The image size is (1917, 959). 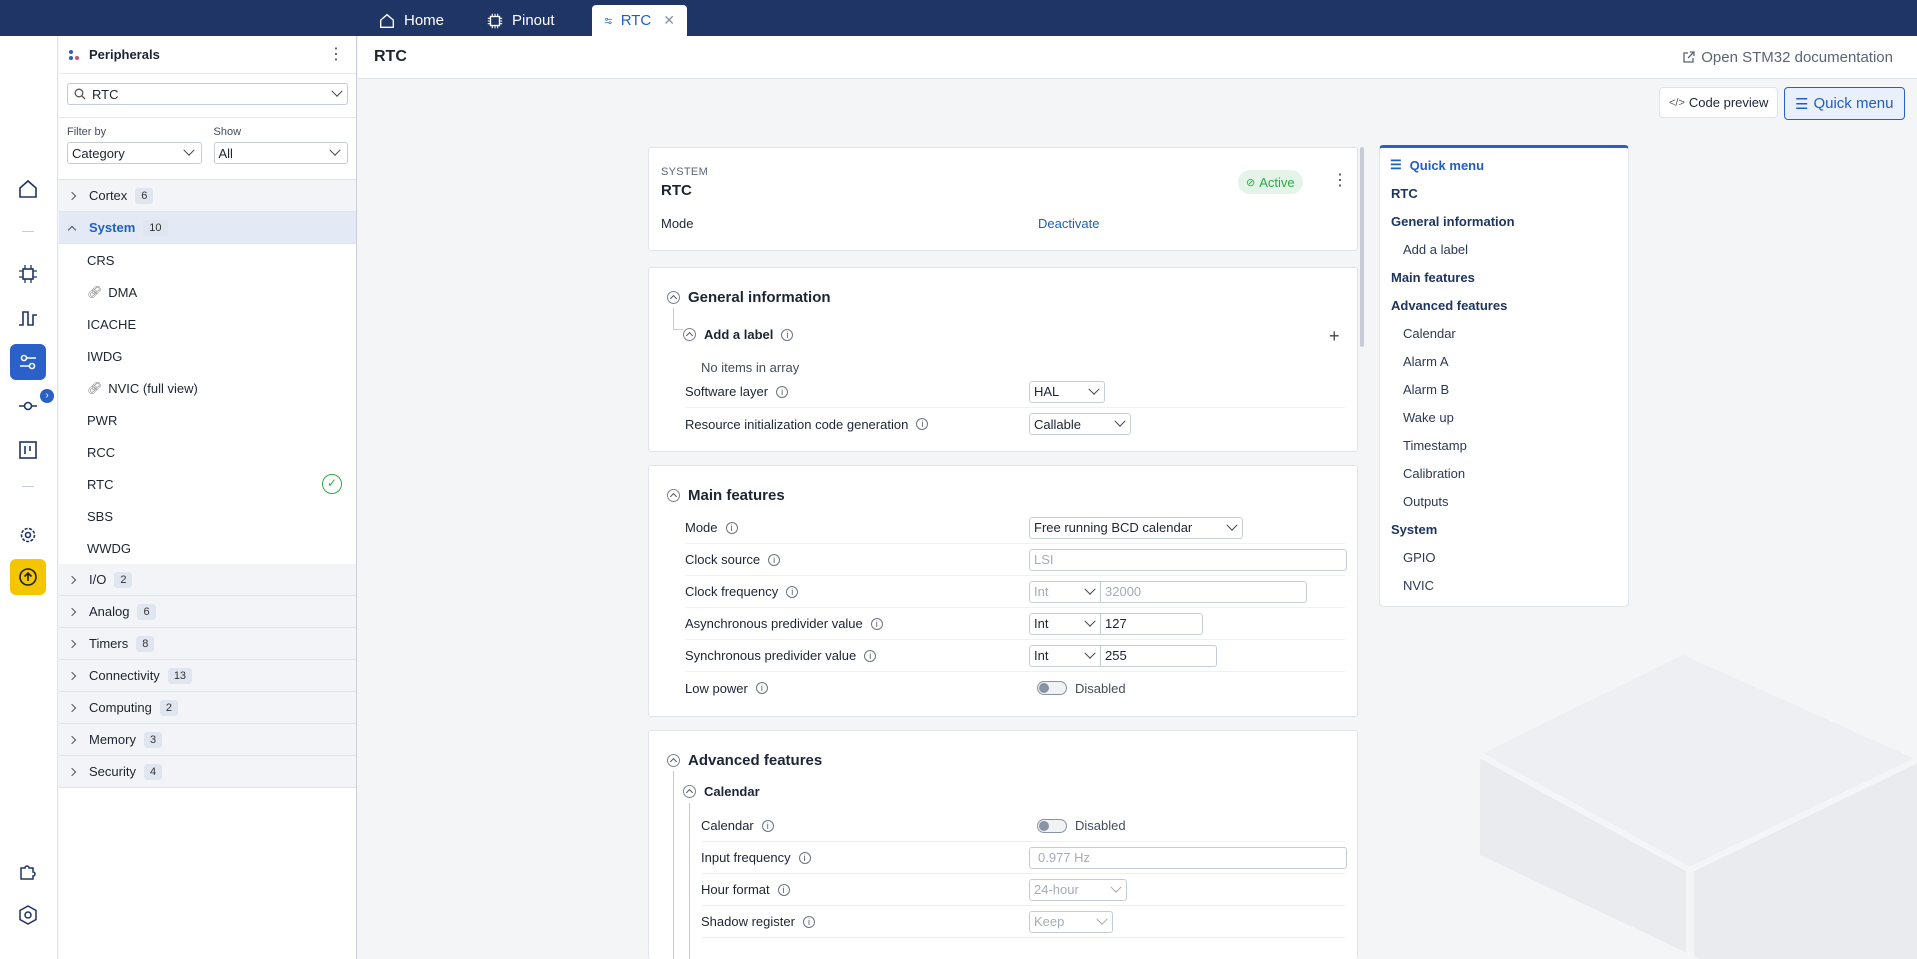 What do you see at coordinates (1080, 424) in the screenshot?
I see `resource-init-select: Callable` at bounding box center [1080, 424].